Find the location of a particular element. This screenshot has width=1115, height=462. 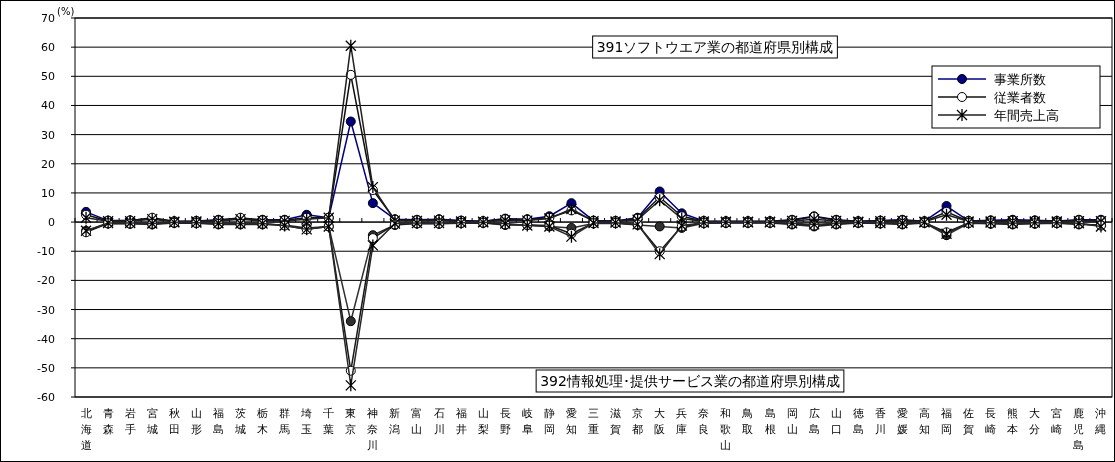

x-tick-label: 鹿児島 is located at coordinates (1079, 429).